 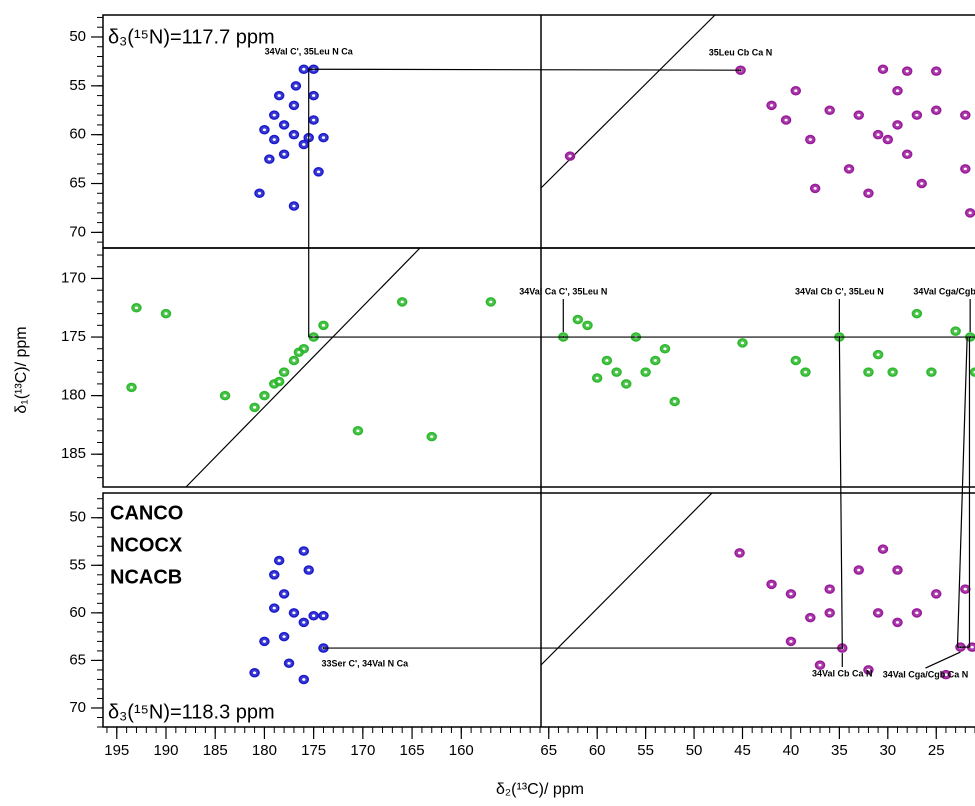 What do you see at coordinates (412, 750) in the screenshot?
I see `x-tick-label: 165` at bounding box center [412, 750].